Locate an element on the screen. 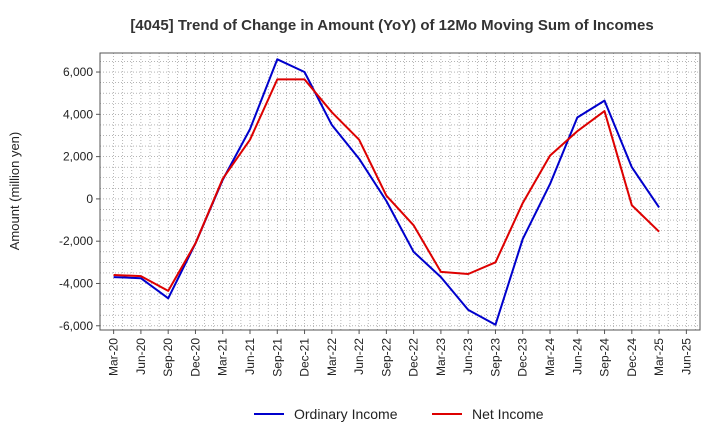 The image size is (720, 440). x-tick-label: Sep-22 is located at coordinates (386, 357).